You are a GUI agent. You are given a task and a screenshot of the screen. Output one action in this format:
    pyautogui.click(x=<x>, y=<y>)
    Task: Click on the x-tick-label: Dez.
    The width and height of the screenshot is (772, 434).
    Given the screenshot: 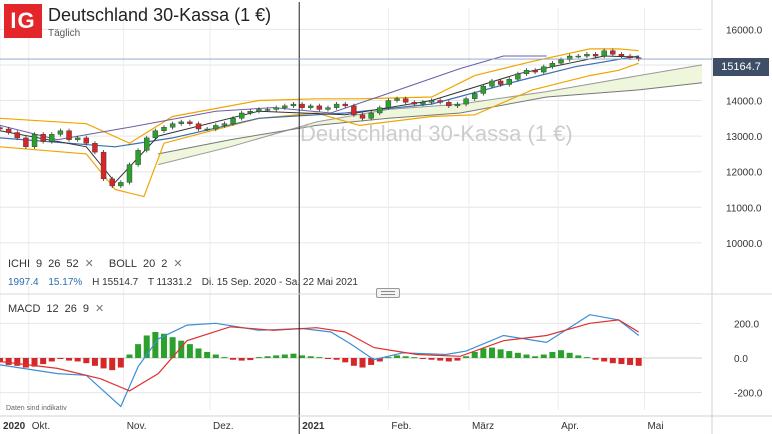 What is the action you would take?
    pyautogui.click(x=223, y=426)
    